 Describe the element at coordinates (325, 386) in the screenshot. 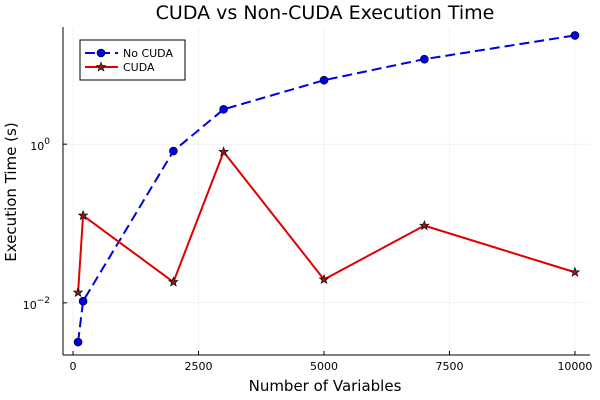

I see `x-axis-label: Number of Variables` at that location.